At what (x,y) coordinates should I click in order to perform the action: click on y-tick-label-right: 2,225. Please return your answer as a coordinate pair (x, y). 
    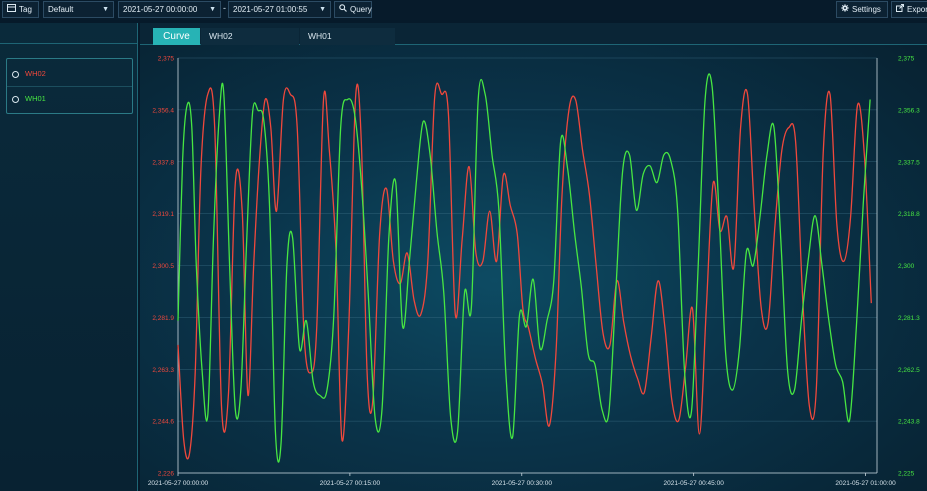
    Looking at the image, I should click on (906, 474).